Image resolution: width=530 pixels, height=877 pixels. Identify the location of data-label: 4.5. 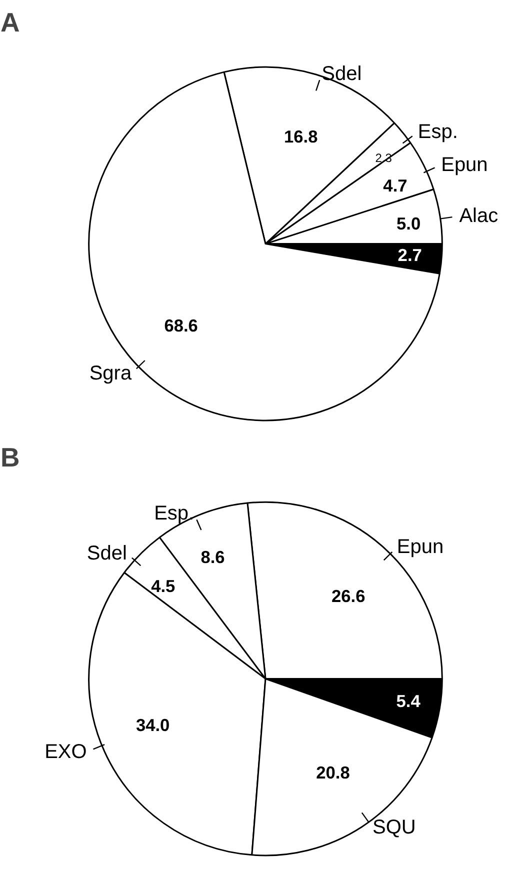
(163, 586).